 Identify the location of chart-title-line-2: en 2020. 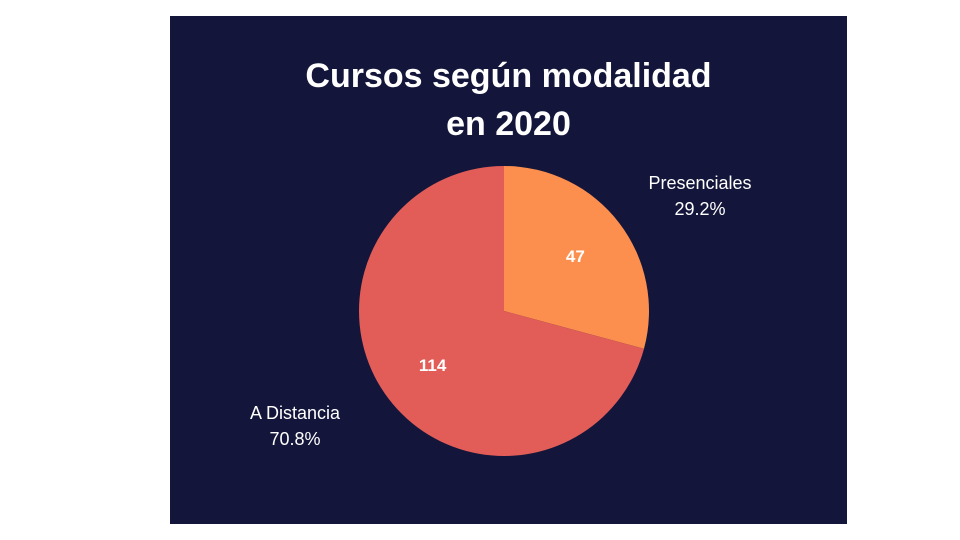
(508, 124).